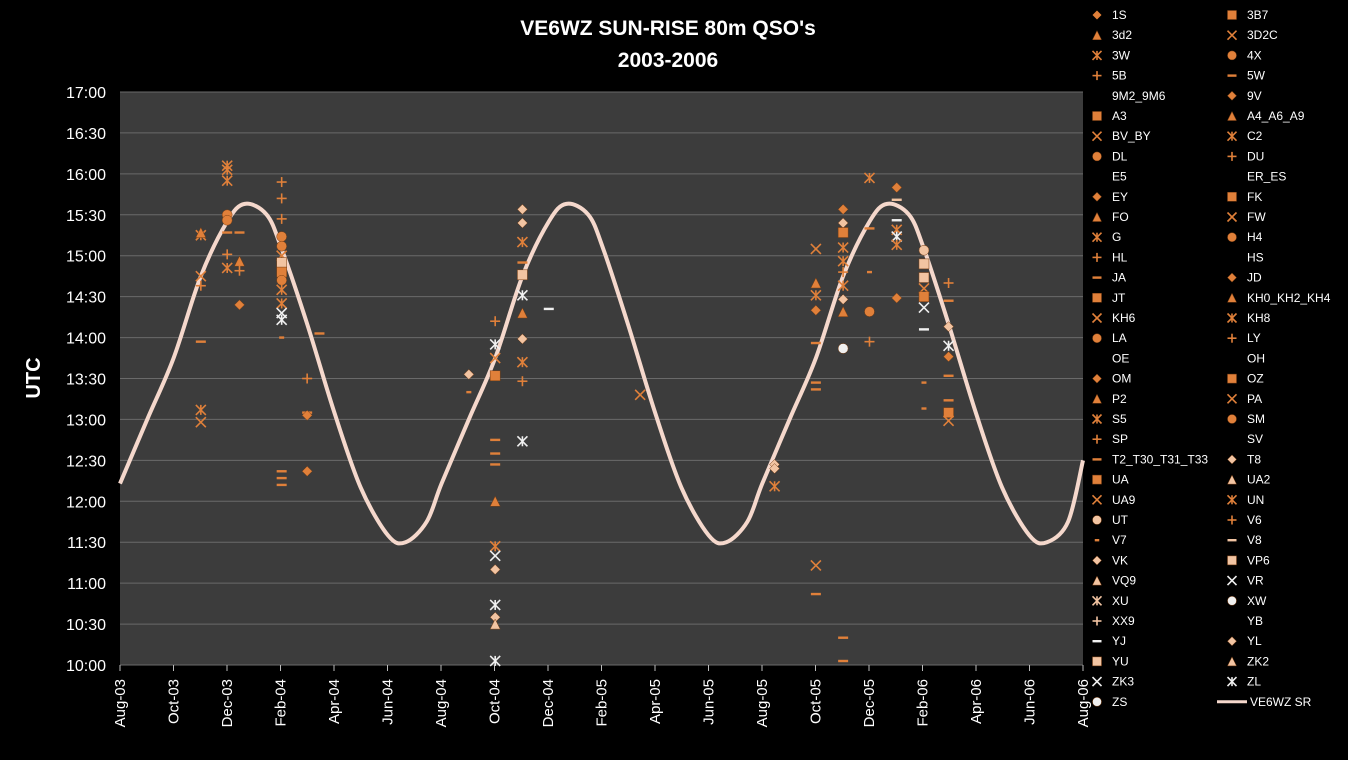 The image size is (1348, 760). What do you see at coordinates (1120, 257) in the screenshot?
I see `legend-label: HL` at bounding box center [1120, 257].